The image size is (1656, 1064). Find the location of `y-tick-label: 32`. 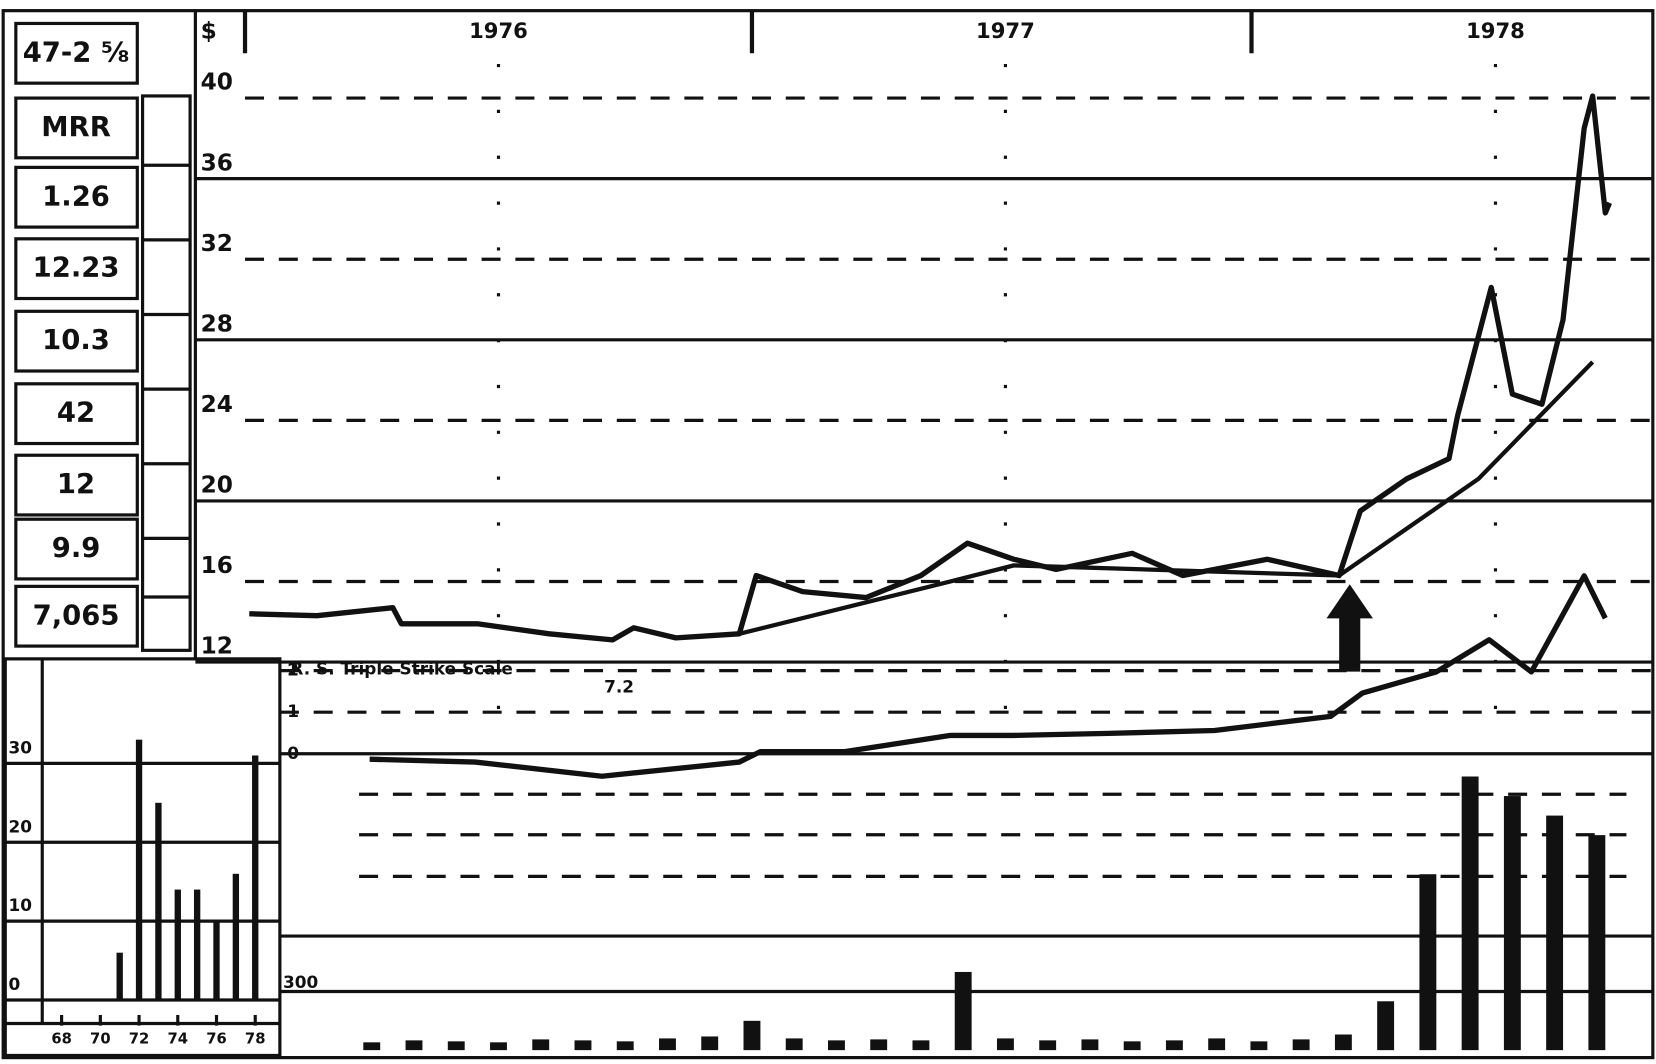

y-tick-label: 32 is located at coordinates (217, 243).